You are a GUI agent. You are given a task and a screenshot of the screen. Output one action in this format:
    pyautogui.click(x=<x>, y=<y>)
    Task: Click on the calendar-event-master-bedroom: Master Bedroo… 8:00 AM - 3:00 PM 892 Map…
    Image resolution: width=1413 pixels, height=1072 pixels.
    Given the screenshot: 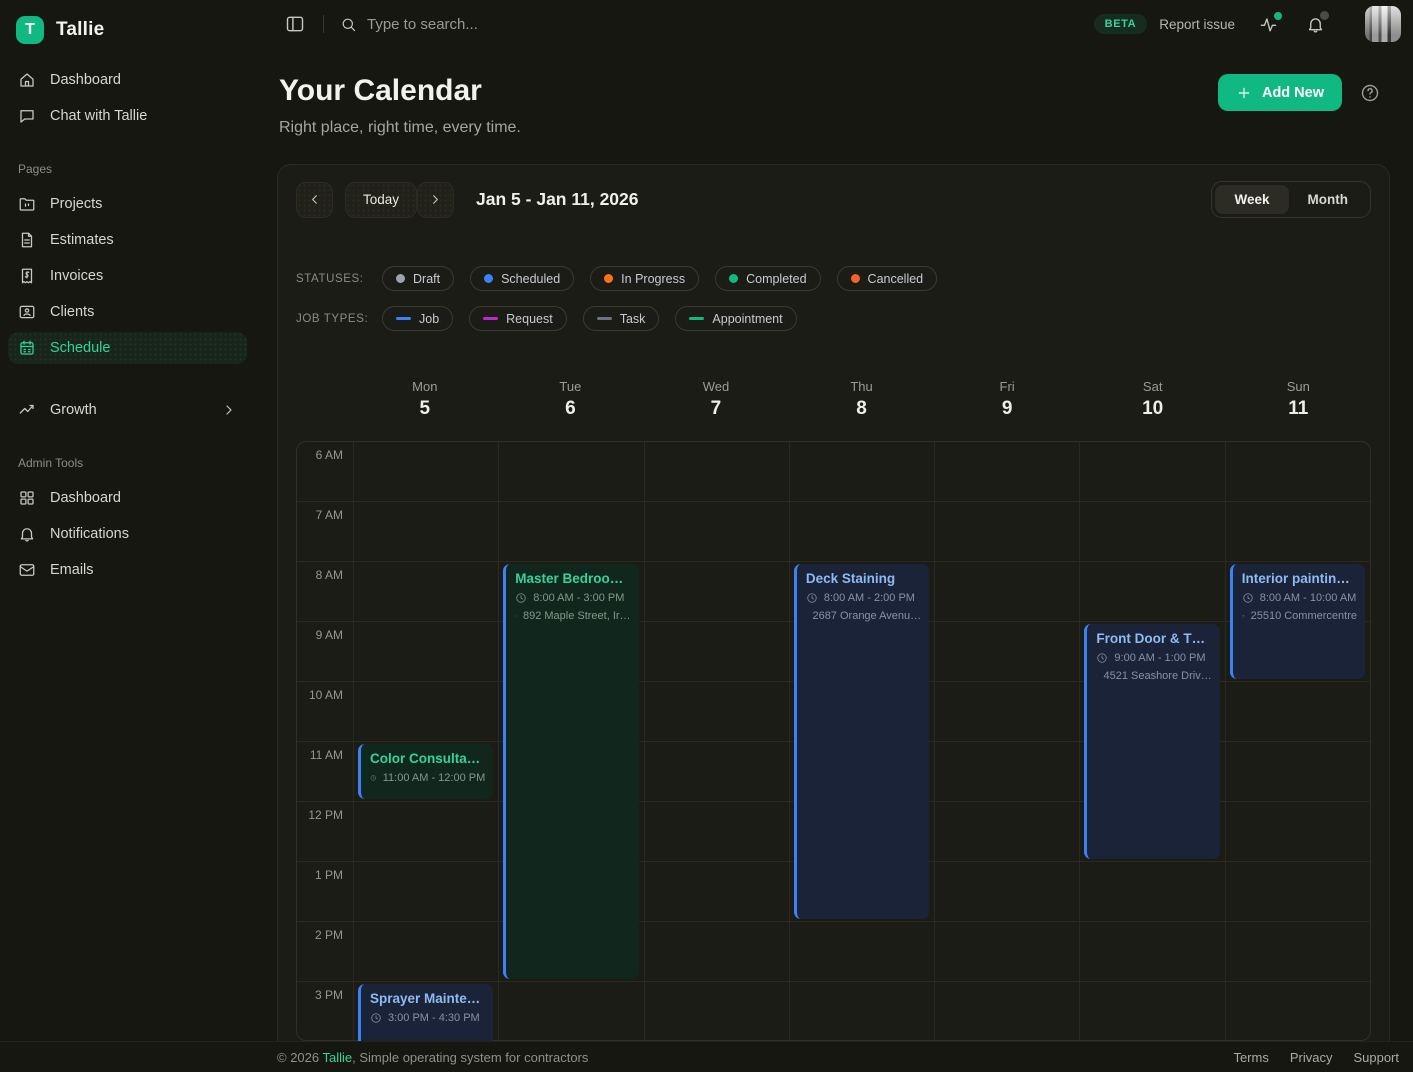 What is the action you would take?
    pyautogui.click(x=571, y=771)
    